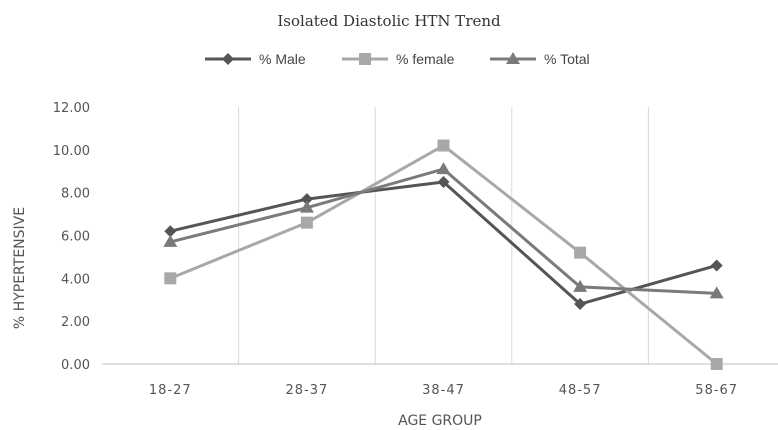 This screenshot has width=778, height=430. I want to click on legend-label: % female, so click(425, 59).